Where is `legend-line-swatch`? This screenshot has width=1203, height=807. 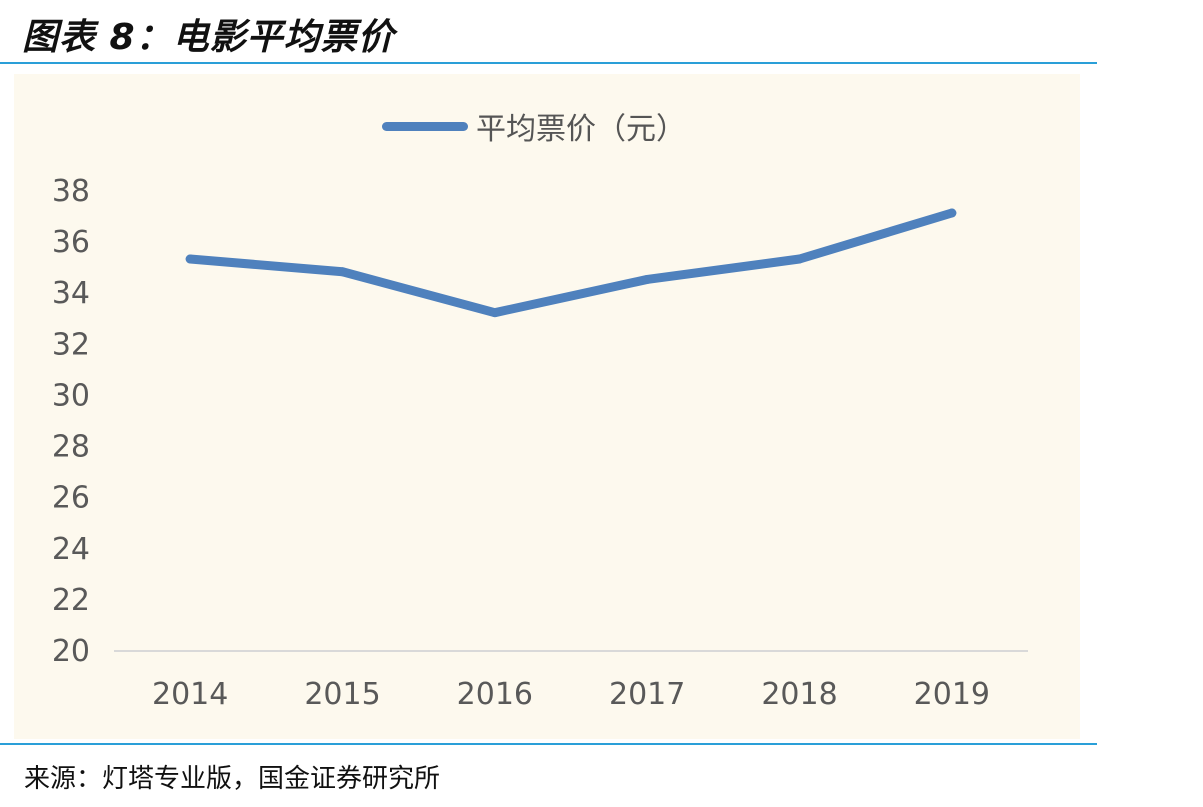 legend-line-swatch is located at coordinates (425, 126).